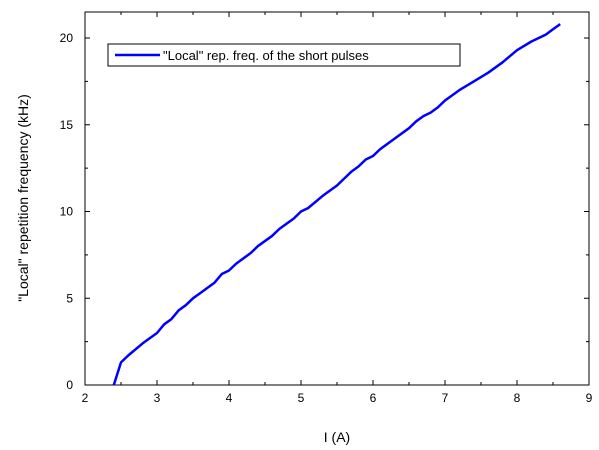  What do you see at coordinates (229, 398) in the screenshot?
I see `x-tick-label: 4` at bounding box center [229, 398].